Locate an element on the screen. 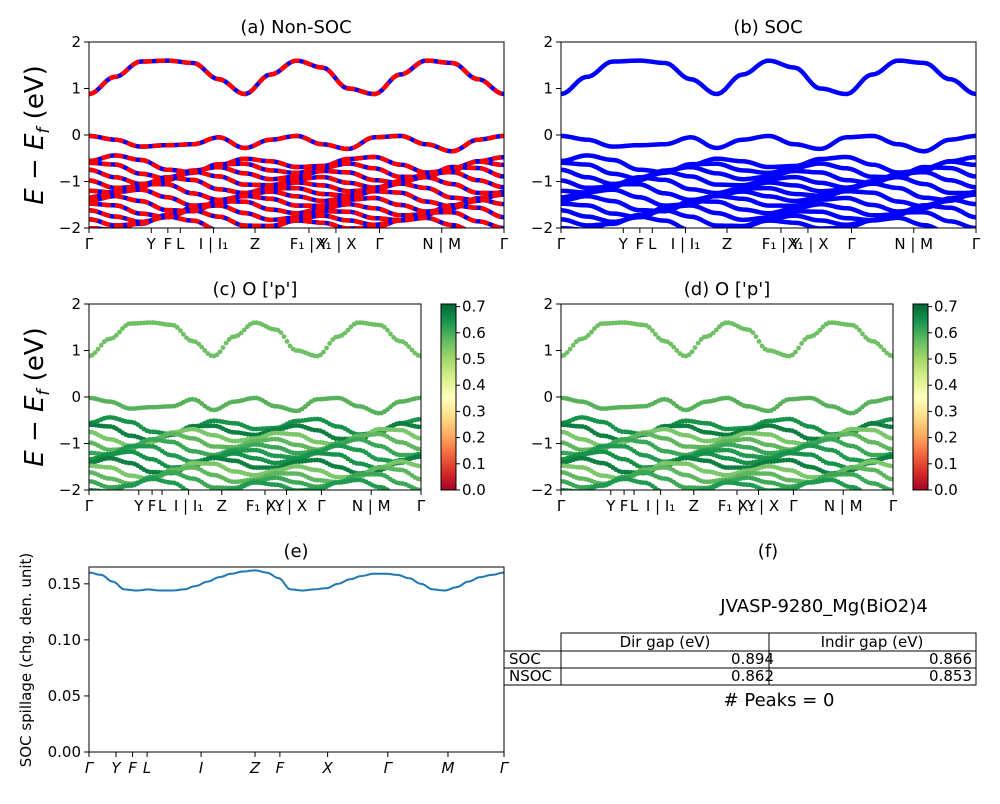 Image resolution: width=1000 pixels, height=804 pixels. panel-e-title: (e) is located at coordinates (295, 551).